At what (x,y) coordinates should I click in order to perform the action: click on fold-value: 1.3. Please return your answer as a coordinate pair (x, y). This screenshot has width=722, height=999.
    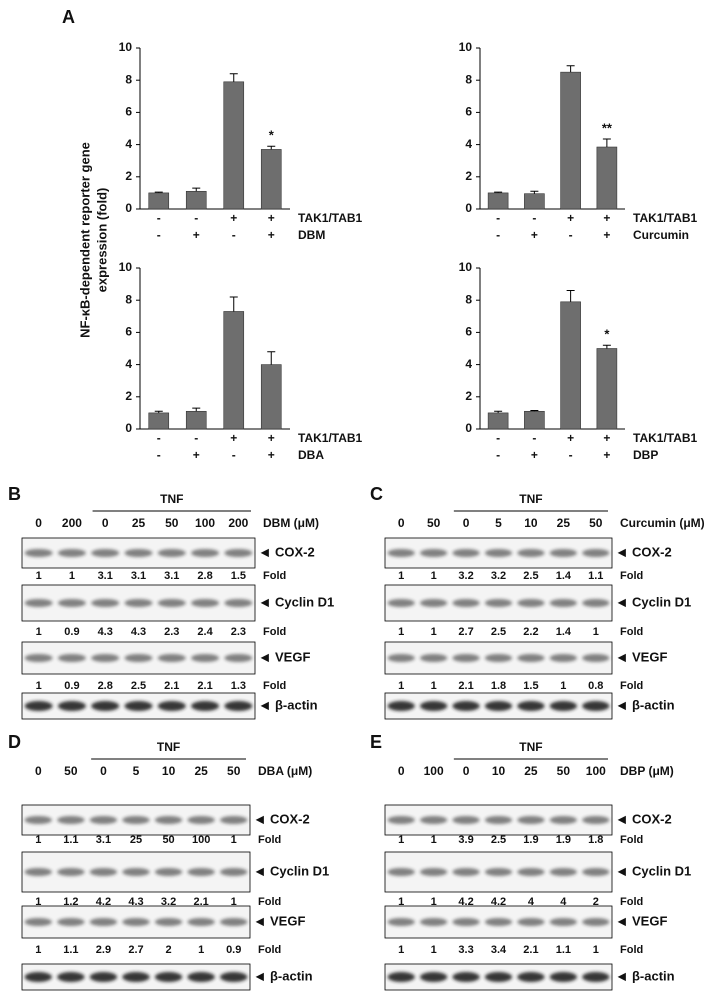
    Looking at the image, I should click on (238, 686).